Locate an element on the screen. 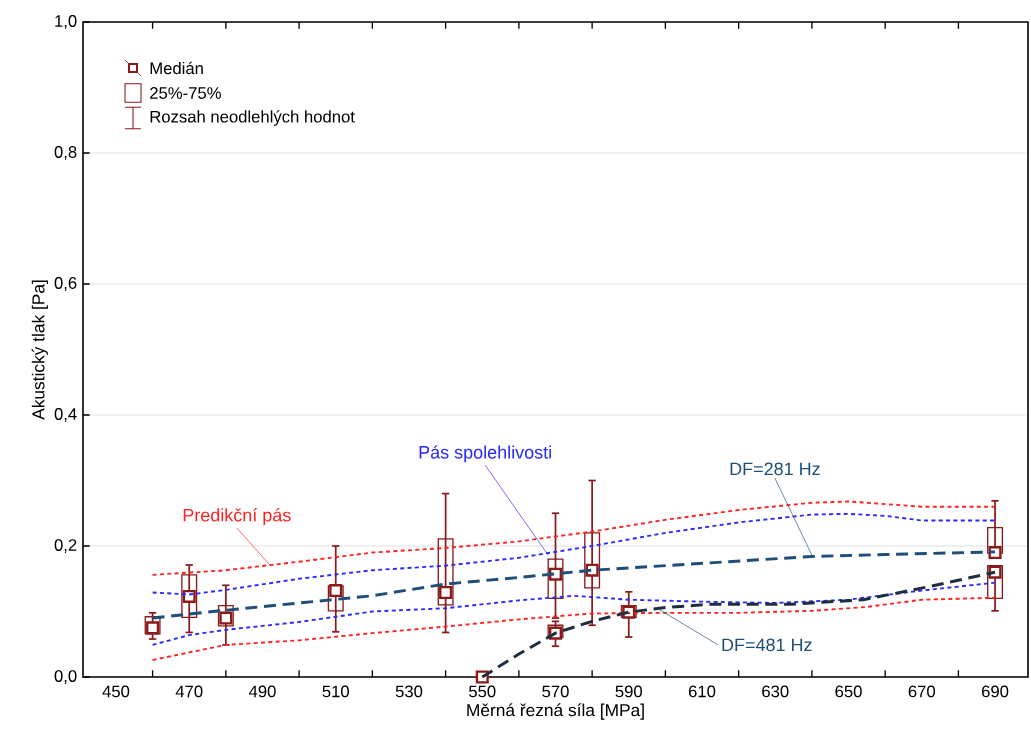  x-tick-label: 470 is located at coordinates (189, 691).